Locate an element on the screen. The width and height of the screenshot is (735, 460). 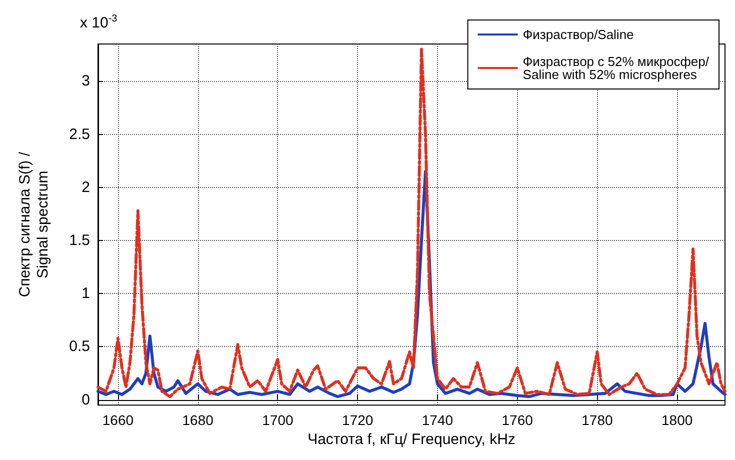
y-tick-label: 0.5 is located at coordinates (79, 347).